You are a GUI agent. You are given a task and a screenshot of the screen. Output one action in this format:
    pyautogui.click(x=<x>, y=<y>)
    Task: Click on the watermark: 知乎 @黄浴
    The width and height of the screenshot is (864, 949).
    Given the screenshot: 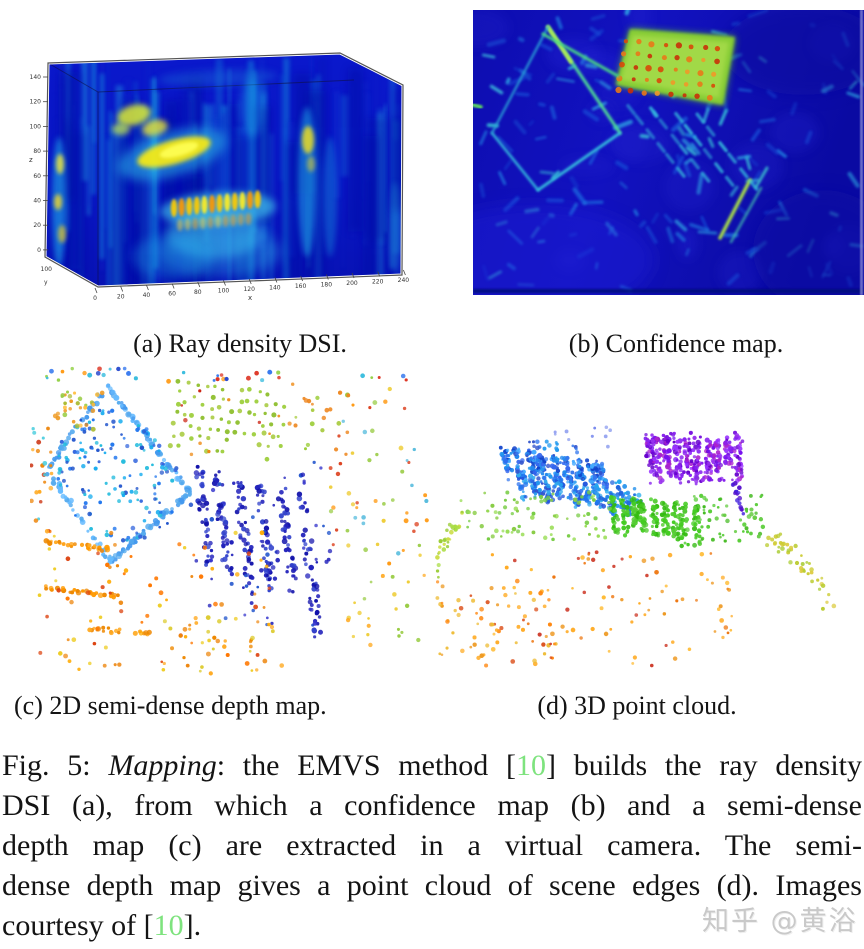 What is the action you would take?
    pyautogui.click(x=780, y=921)
    